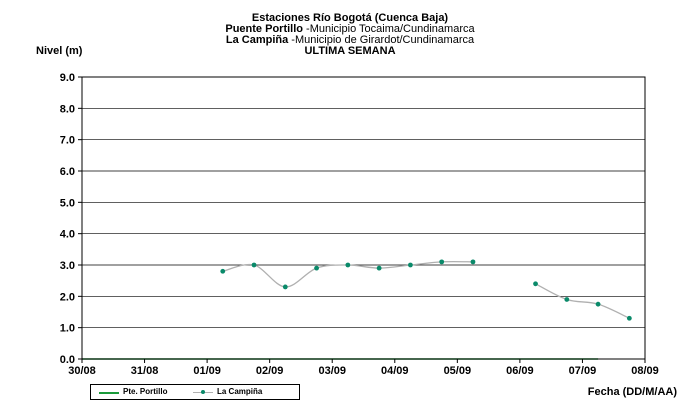 This screenshot has width=681, height=406. I want to click on y-tick-label: 4.0, so click(67, 235).